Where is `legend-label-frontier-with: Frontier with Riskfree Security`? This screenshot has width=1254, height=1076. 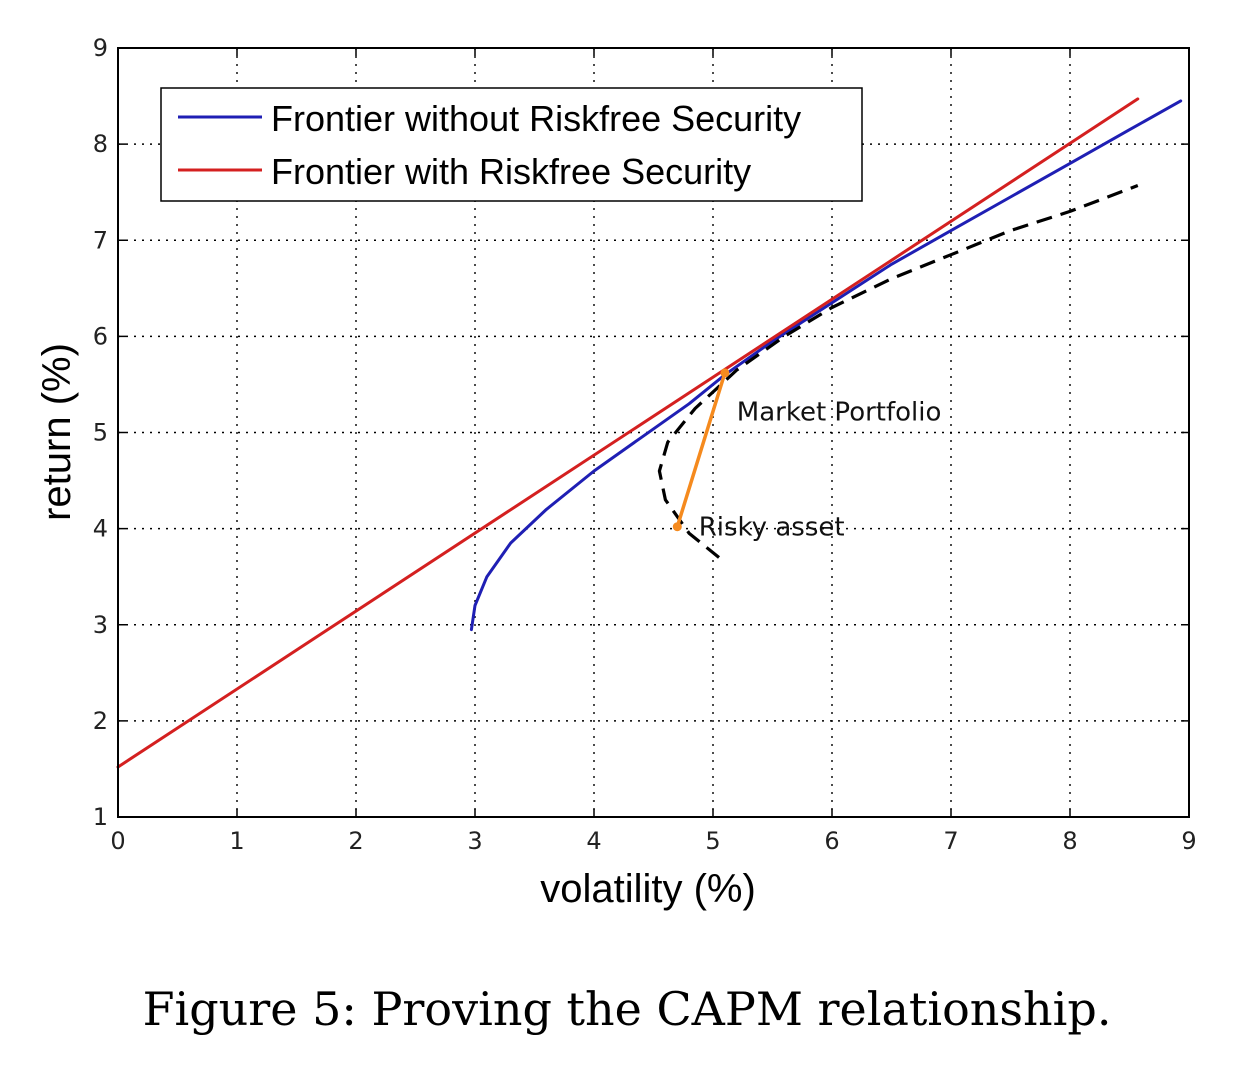 legend-label-frontier-with: Frontier with Riskfree Security is located at coordinates (511, 171).